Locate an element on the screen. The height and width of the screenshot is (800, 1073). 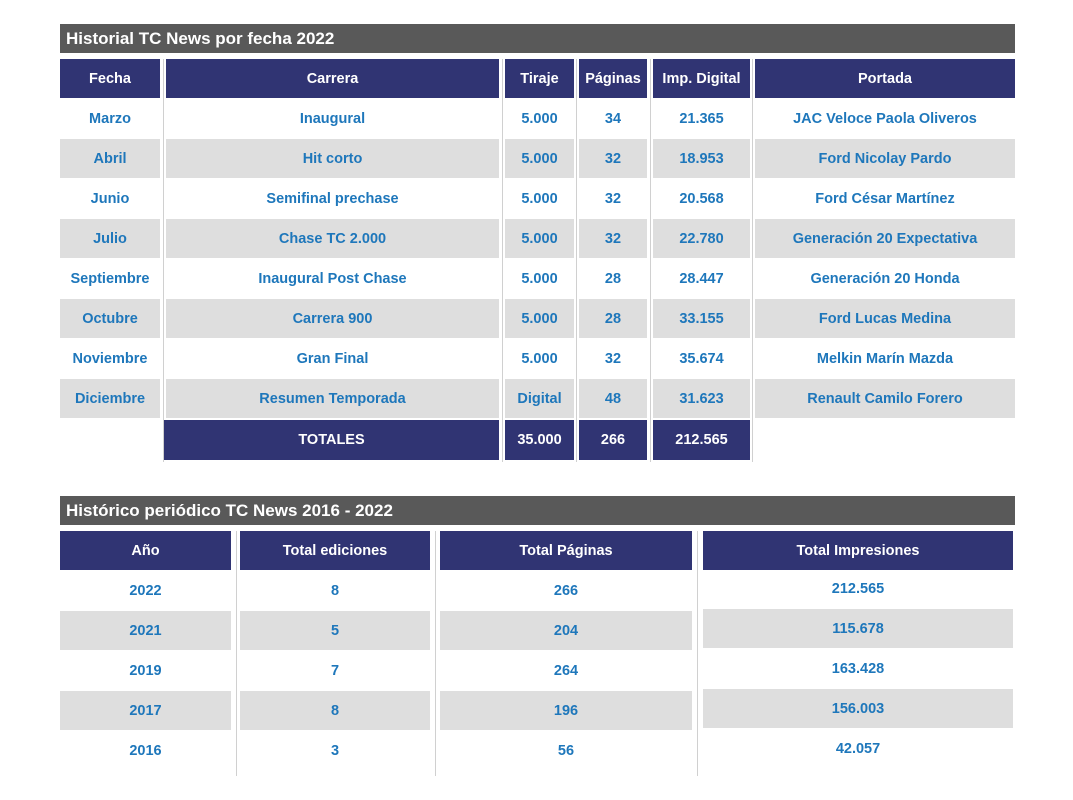
header-imp-digital: Imp. Digital is located at coordinates (701, 78).